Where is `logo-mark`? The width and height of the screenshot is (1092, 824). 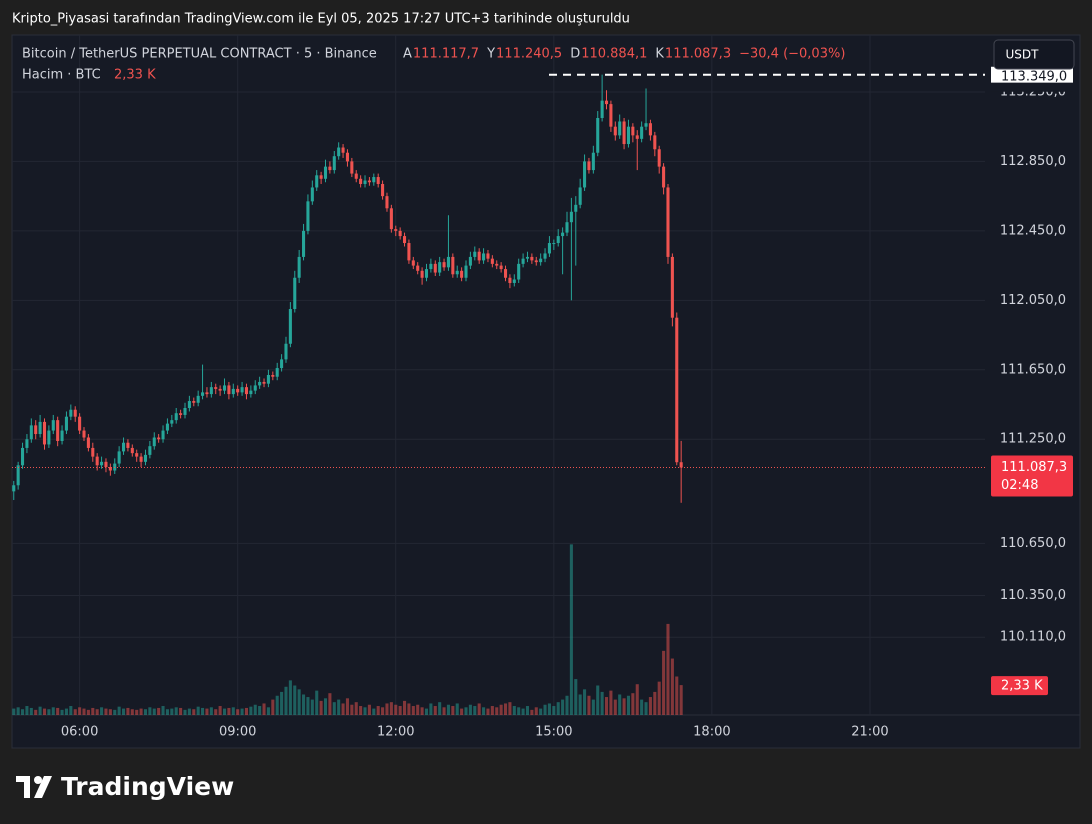 logo-mark is located at coordinates (23, 787).